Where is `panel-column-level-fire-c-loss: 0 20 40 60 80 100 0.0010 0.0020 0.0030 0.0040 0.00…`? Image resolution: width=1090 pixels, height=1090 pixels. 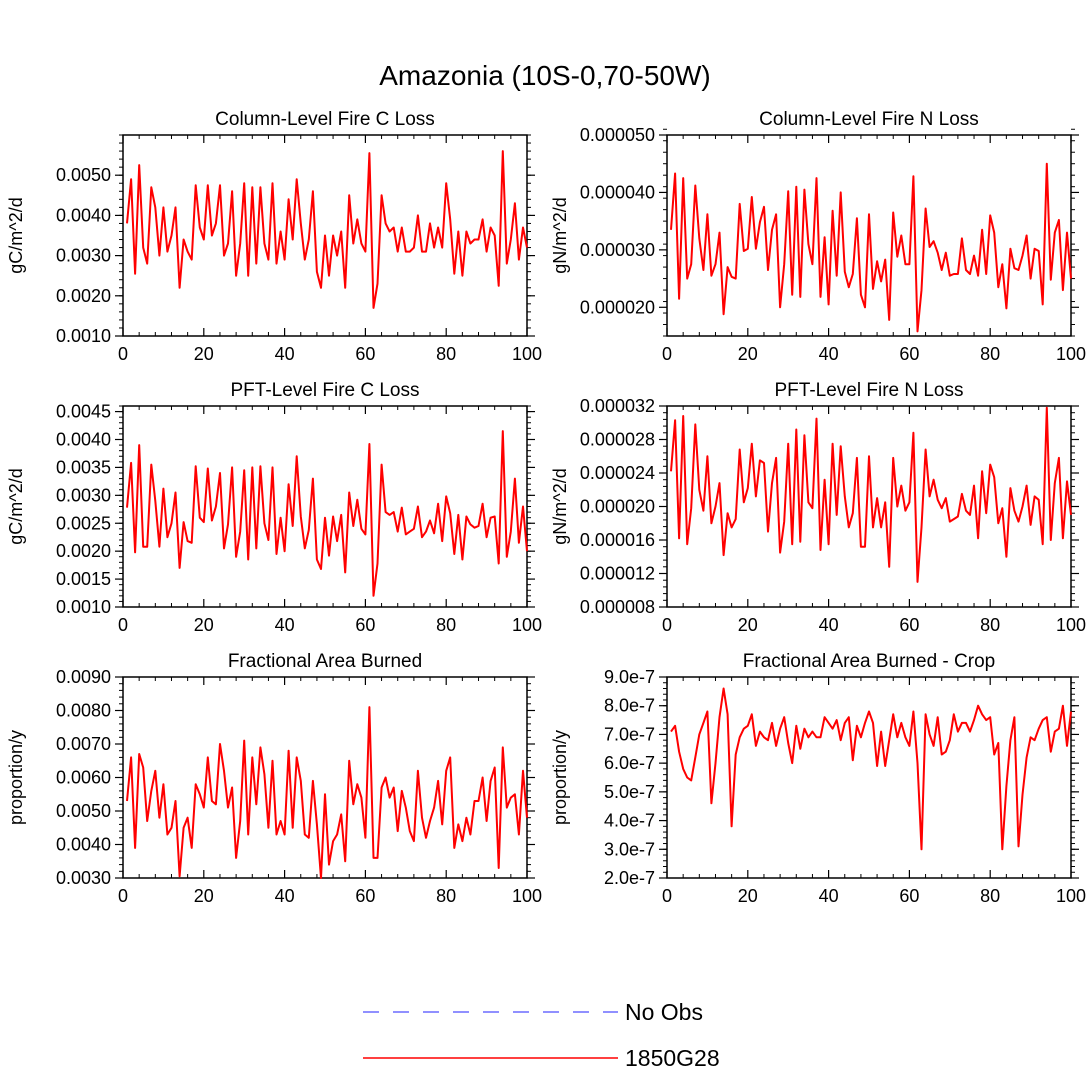
panel-column-level-fire-c-loss: 0 20 40 60 80 100 0.0010 0.0020 0.0030 0.0040 0.00… is located at coordinates (274, 236).